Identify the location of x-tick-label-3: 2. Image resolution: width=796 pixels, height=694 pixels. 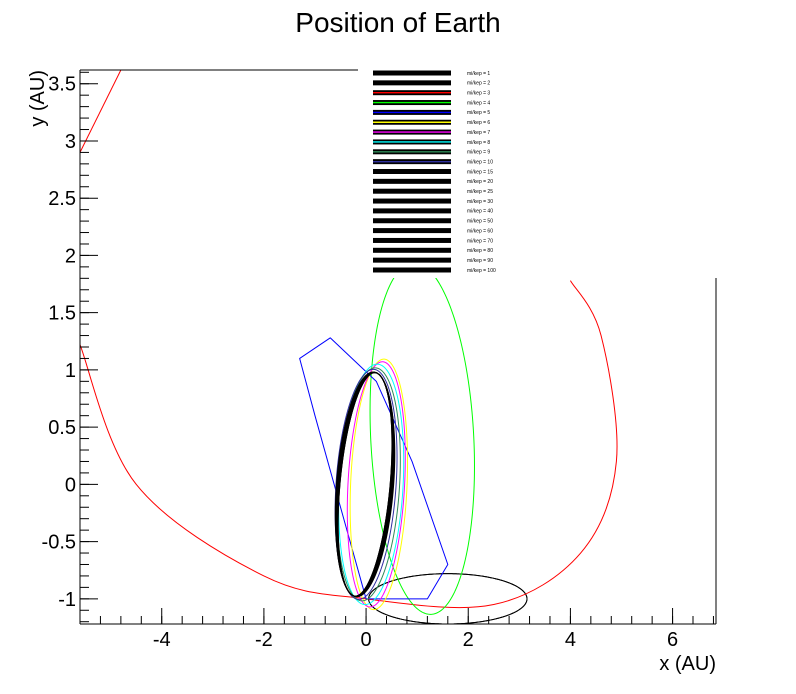
(468, 640).